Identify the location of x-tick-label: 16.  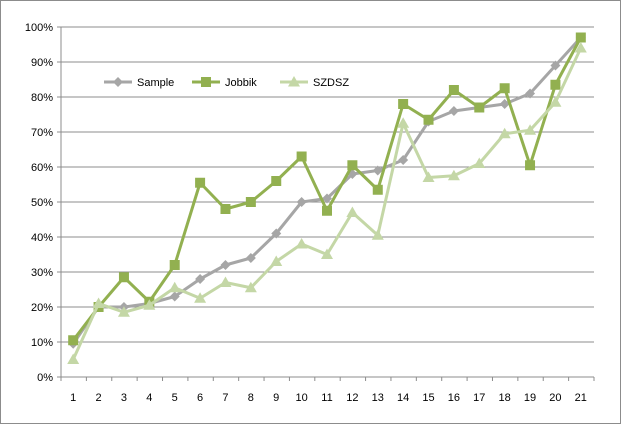
(454, 398).